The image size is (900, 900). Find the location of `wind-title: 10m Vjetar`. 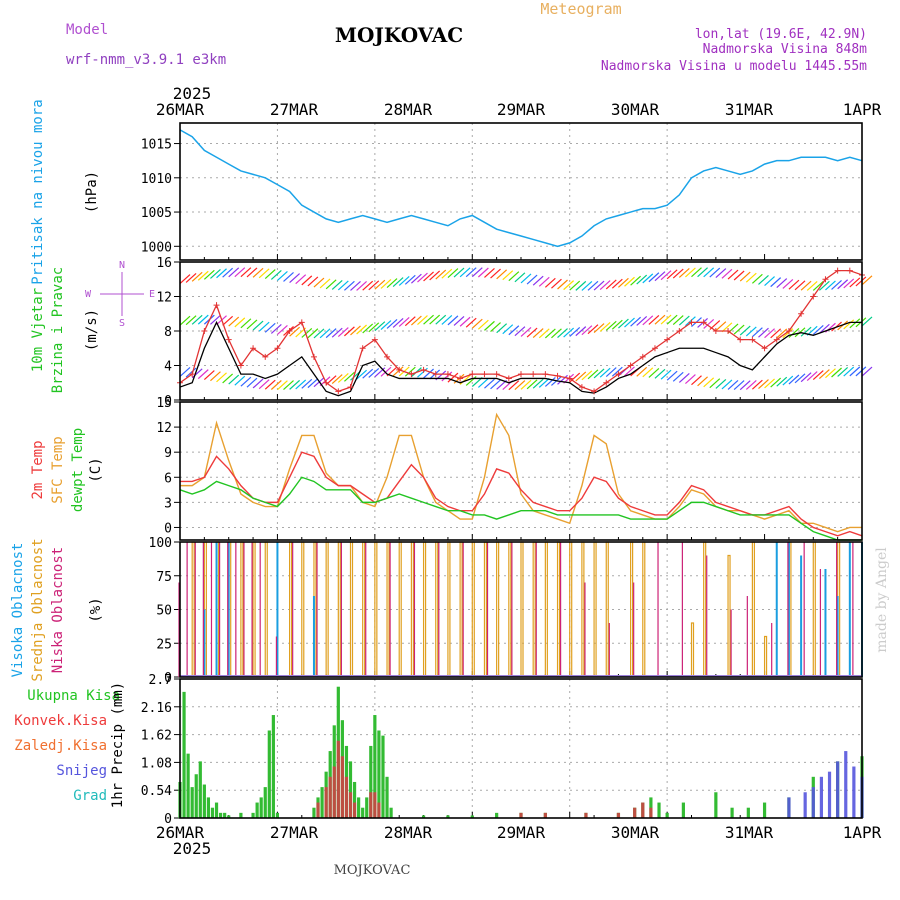

wind-title: 10m Vjetar is located at coordinates (38, 330).